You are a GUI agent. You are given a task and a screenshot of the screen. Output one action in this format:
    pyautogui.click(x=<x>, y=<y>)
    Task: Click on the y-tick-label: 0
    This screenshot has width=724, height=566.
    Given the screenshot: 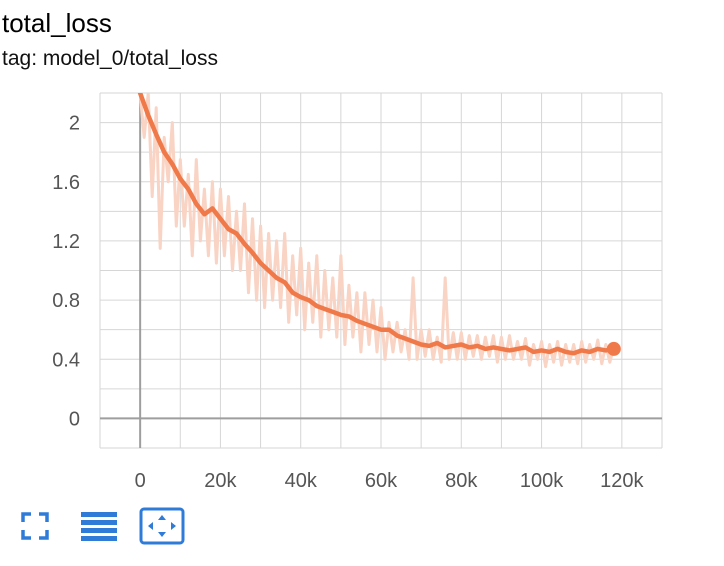 What is the action you would take?
    pyautogui.click(x=74, y=419)
    